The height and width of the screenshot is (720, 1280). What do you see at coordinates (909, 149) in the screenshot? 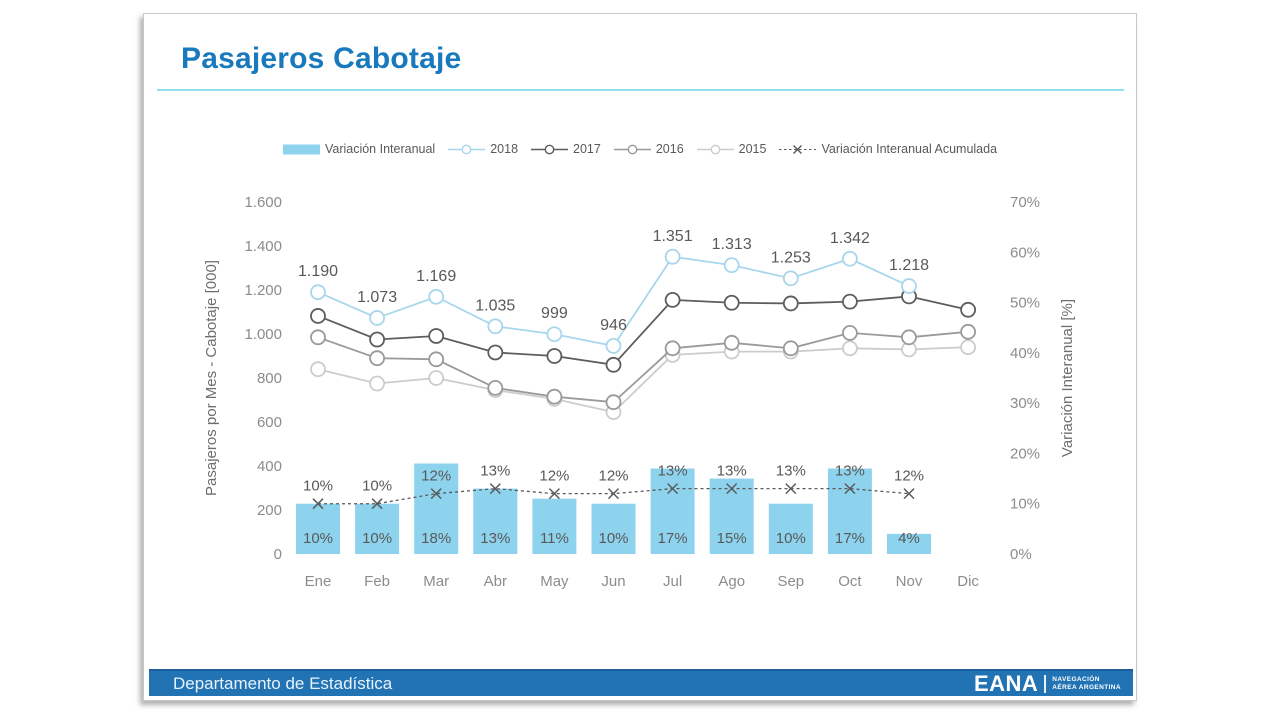
I see `legend-label: Variación Interanual Acumulada` at bounding box center [909, 149].